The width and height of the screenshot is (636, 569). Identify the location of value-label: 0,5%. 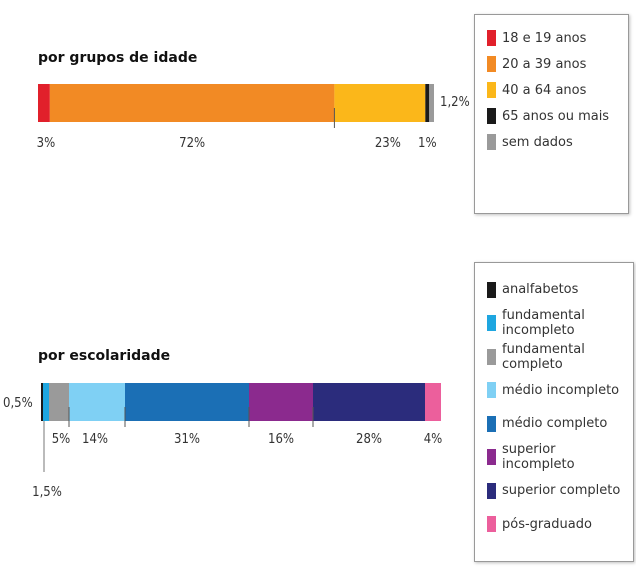
(18, 403).